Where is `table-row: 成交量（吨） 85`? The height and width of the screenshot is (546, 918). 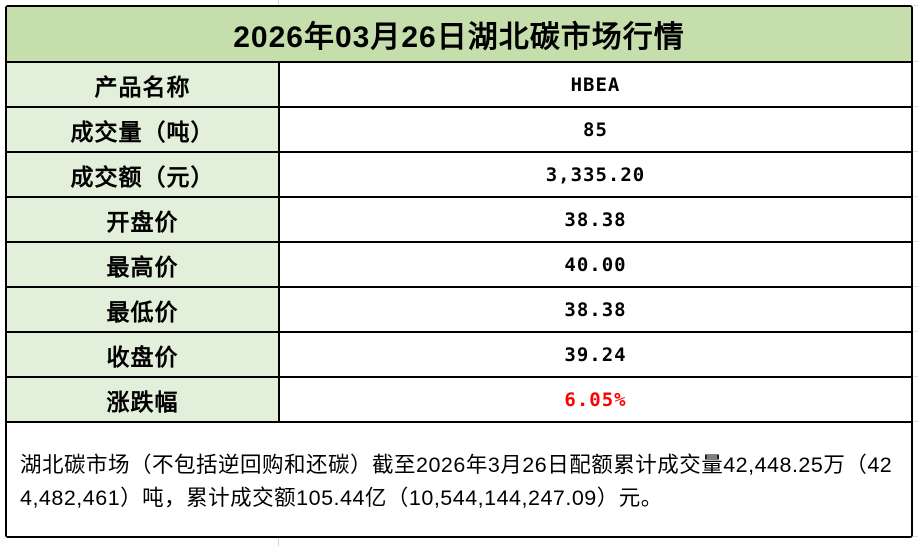 table-row: 成交量（吨） 85 is located at coordinates (459, 128).